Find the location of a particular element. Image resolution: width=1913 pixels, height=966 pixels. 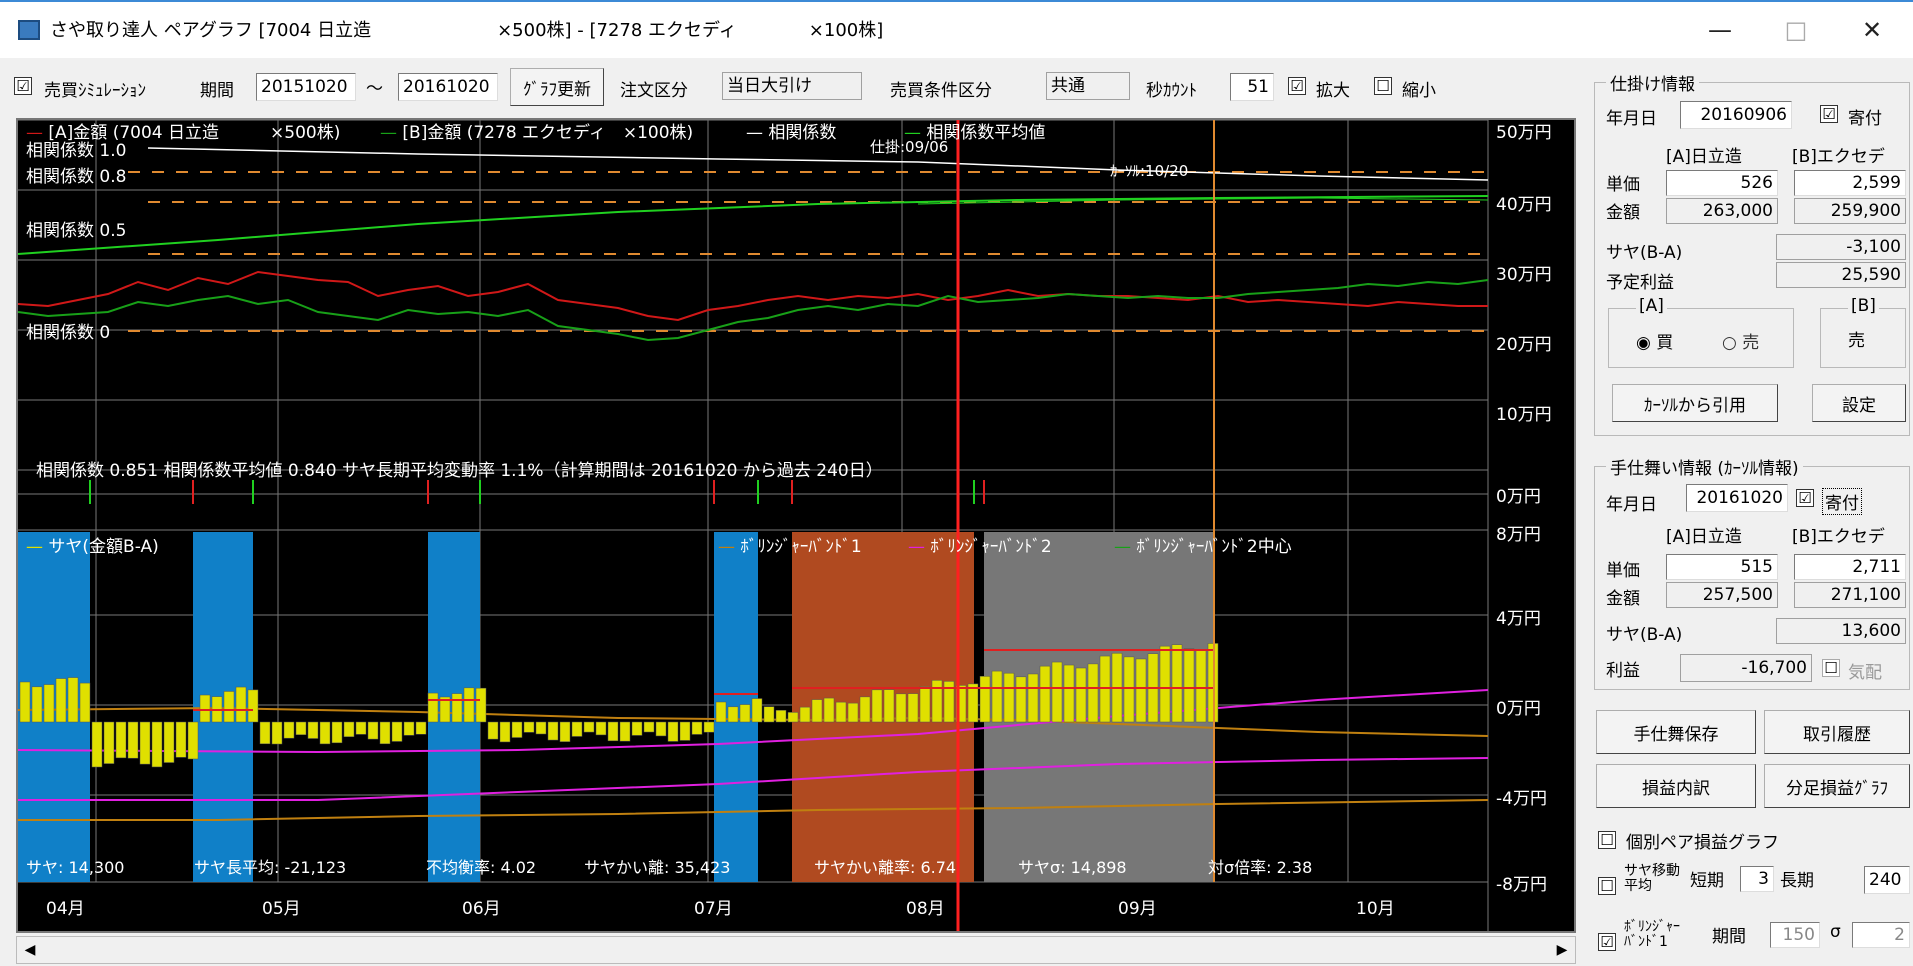

x-label-apr: 04月 is located at coordinates (65, 909).